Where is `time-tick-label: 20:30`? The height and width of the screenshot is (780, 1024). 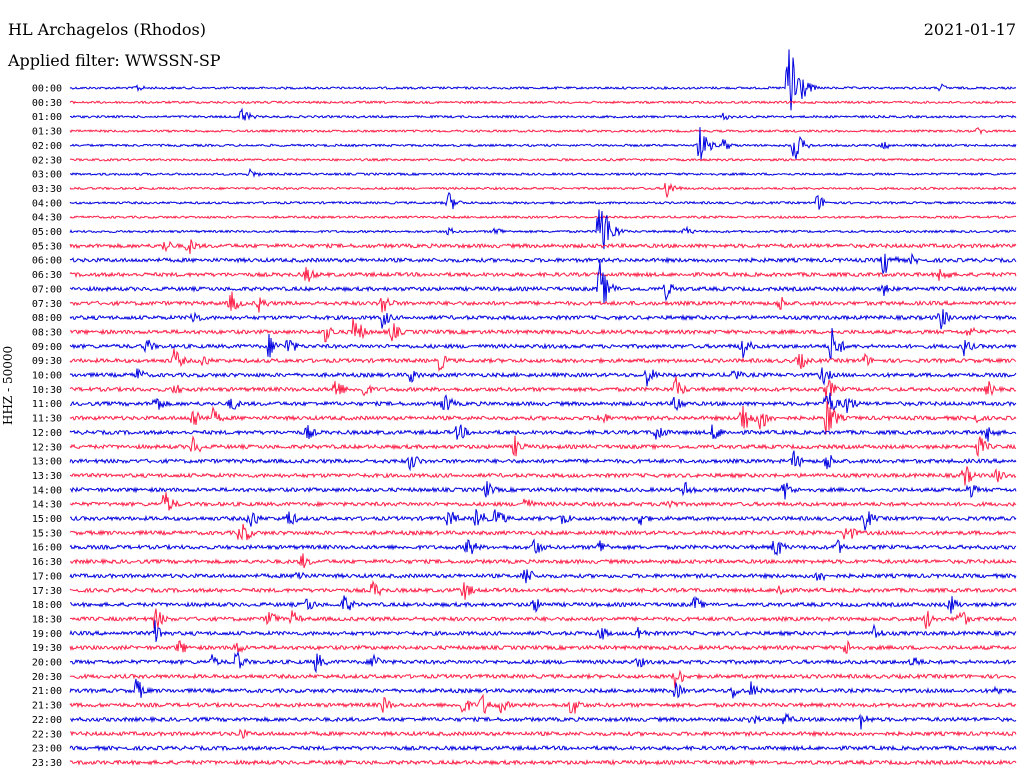 time-tick-label: 20:30 is located at coordinates (47, 677).